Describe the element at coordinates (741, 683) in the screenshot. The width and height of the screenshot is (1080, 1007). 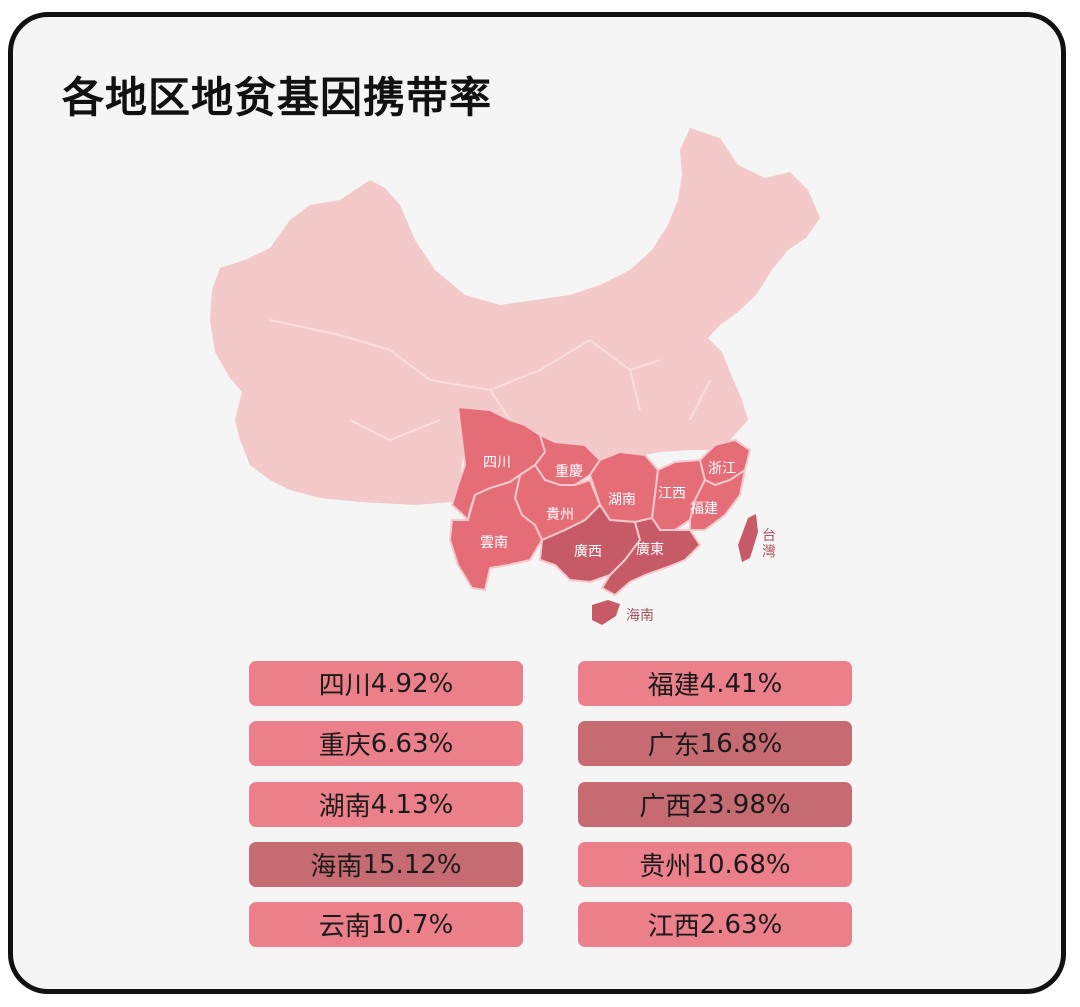
I see `legend-rate: 4.41%` at that location.